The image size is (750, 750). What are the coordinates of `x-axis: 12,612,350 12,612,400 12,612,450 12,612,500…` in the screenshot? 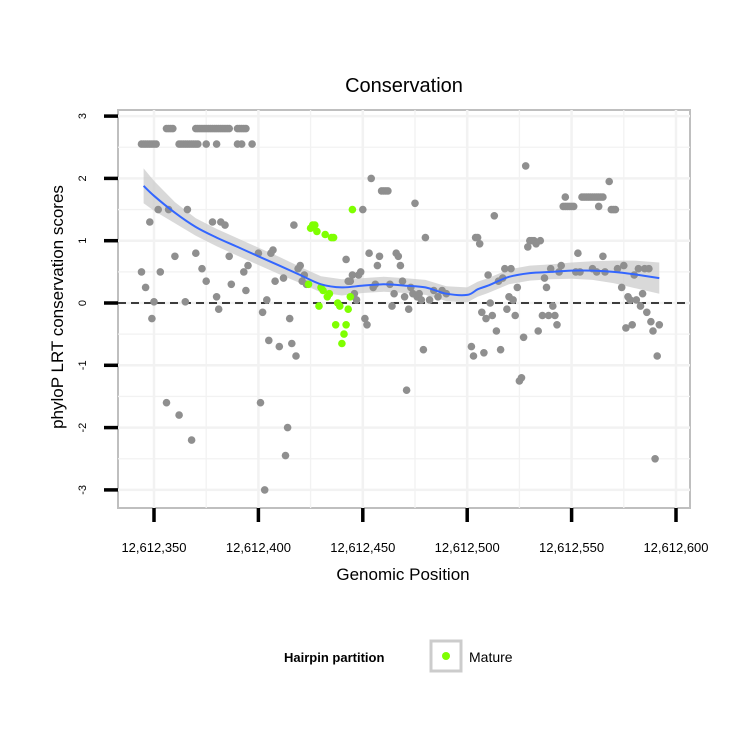 It's located at (415, 531).